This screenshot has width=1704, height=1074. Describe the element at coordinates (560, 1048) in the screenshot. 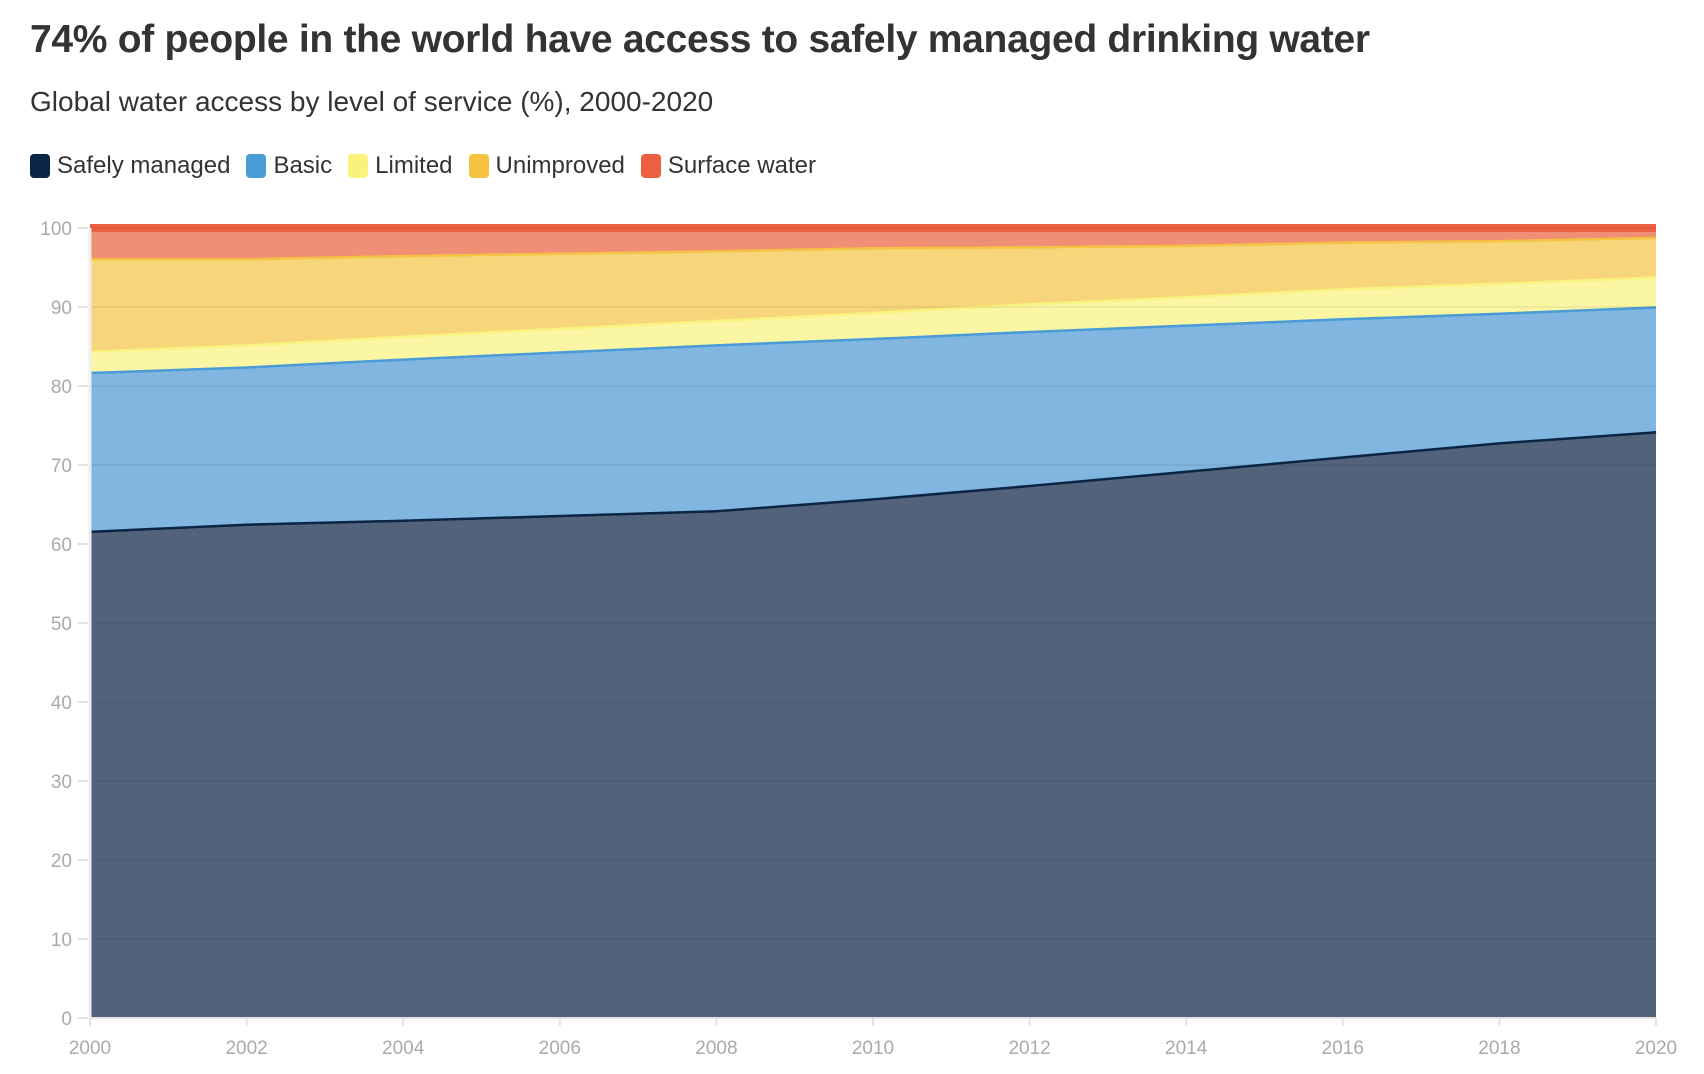

I see `x-tick-label: 2006` at that location.